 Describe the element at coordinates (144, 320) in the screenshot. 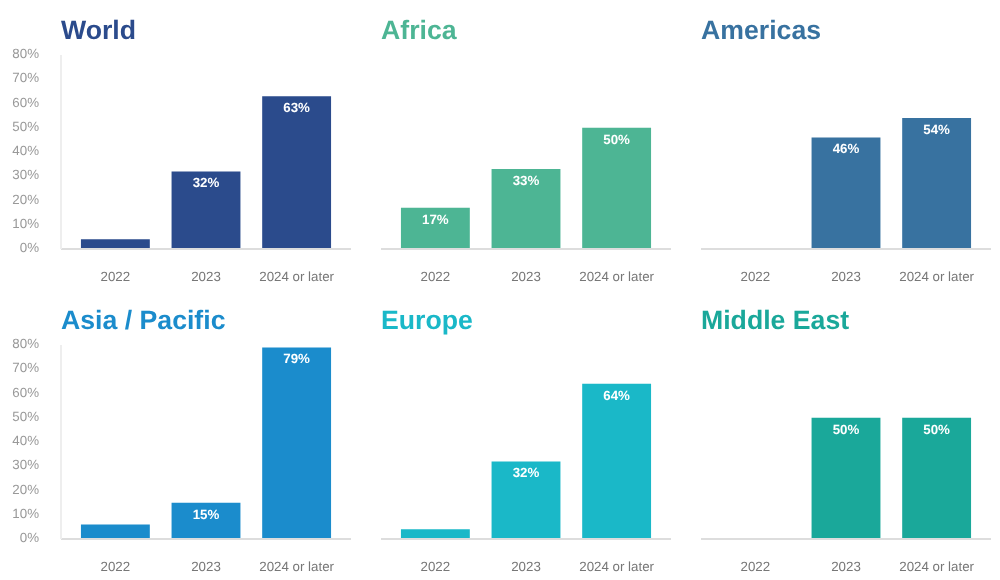

I see `chart-title: Asia / Pacific` at that location.